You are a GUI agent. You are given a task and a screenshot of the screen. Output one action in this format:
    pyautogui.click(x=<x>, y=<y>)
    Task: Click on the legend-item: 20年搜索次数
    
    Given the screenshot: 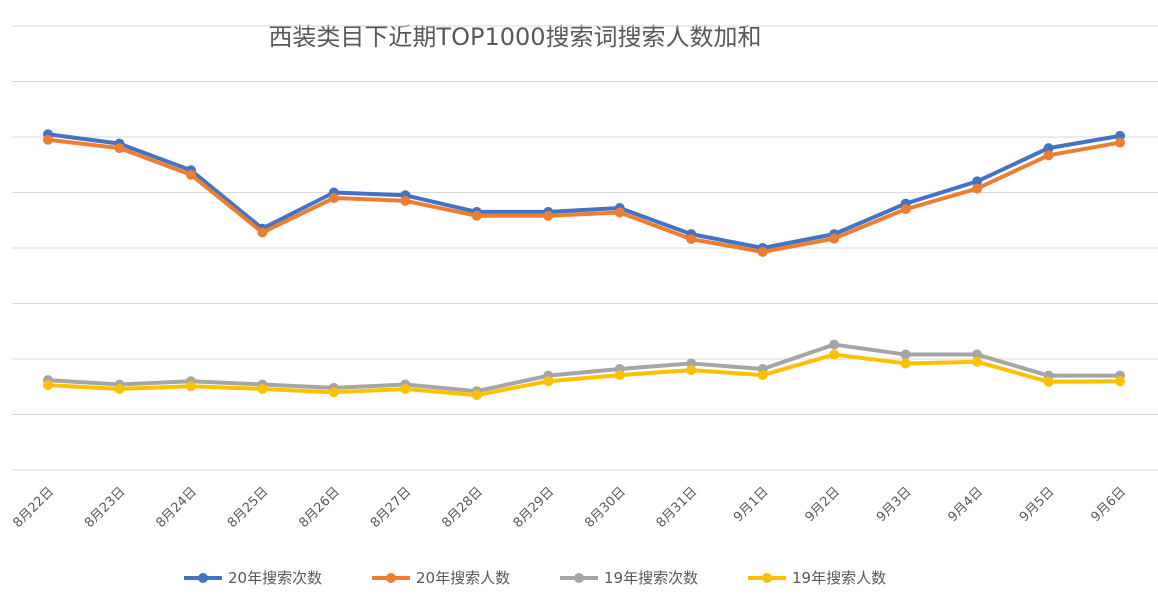 What is the action you would take?
    pyautogui.click(x=253, y=578)
    